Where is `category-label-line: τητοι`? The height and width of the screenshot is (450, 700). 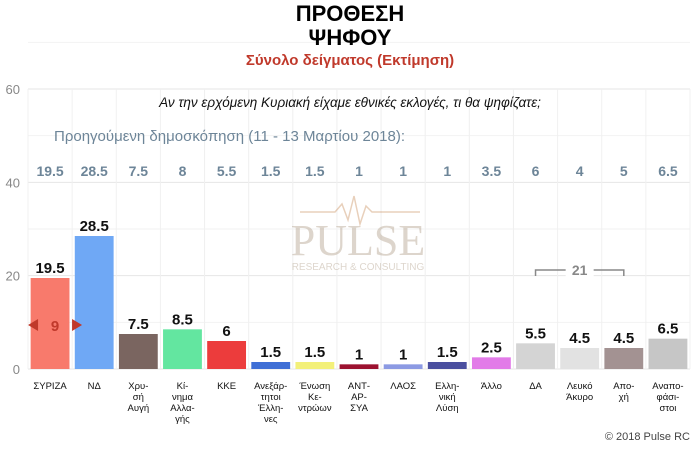
category-label-line: τητοι is located at coordinates (271, 397).